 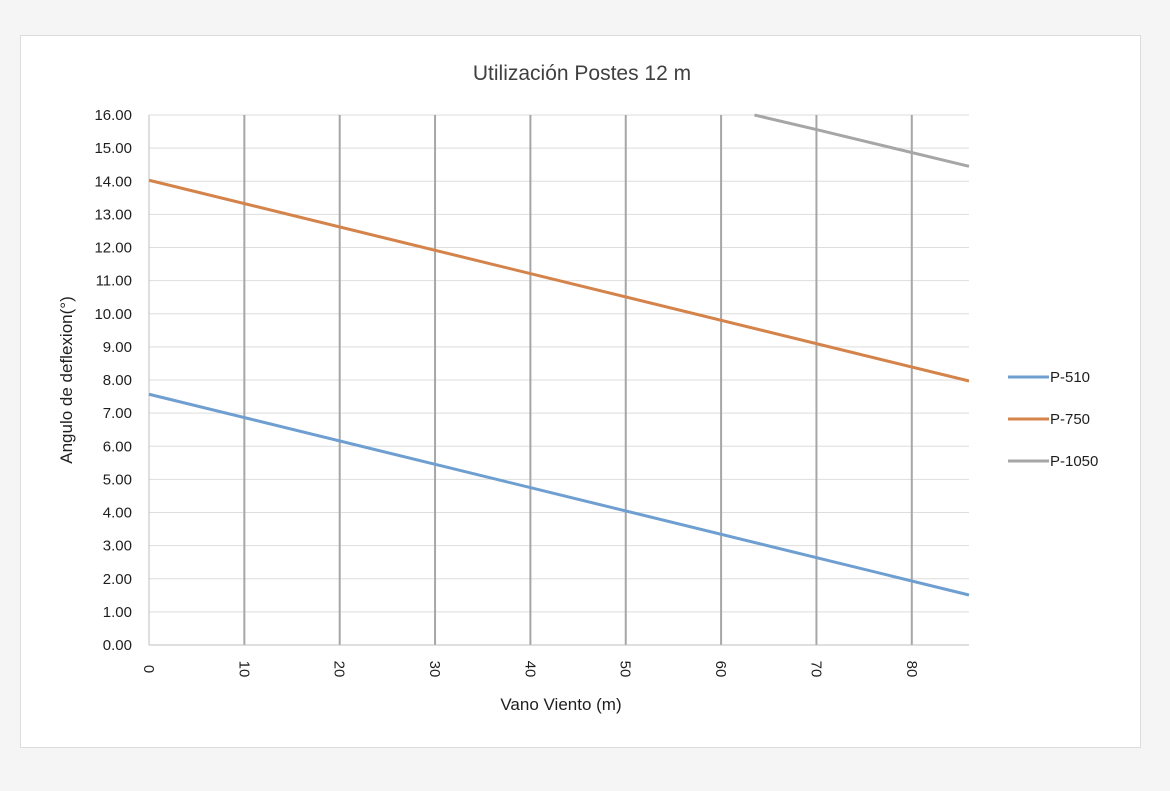 I want to click on x-tick-label: 80, so click(x=911, y=669).